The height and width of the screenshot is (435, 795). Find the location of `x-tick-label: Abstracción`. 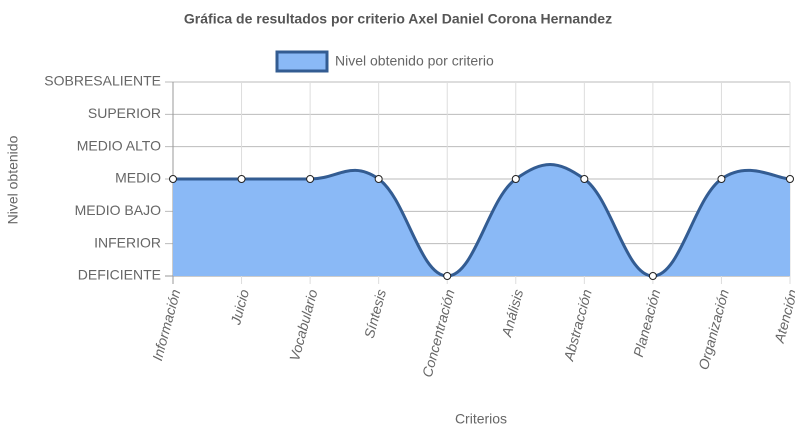

x-tick-label: Abstracción is located at coordinates (577, 325).